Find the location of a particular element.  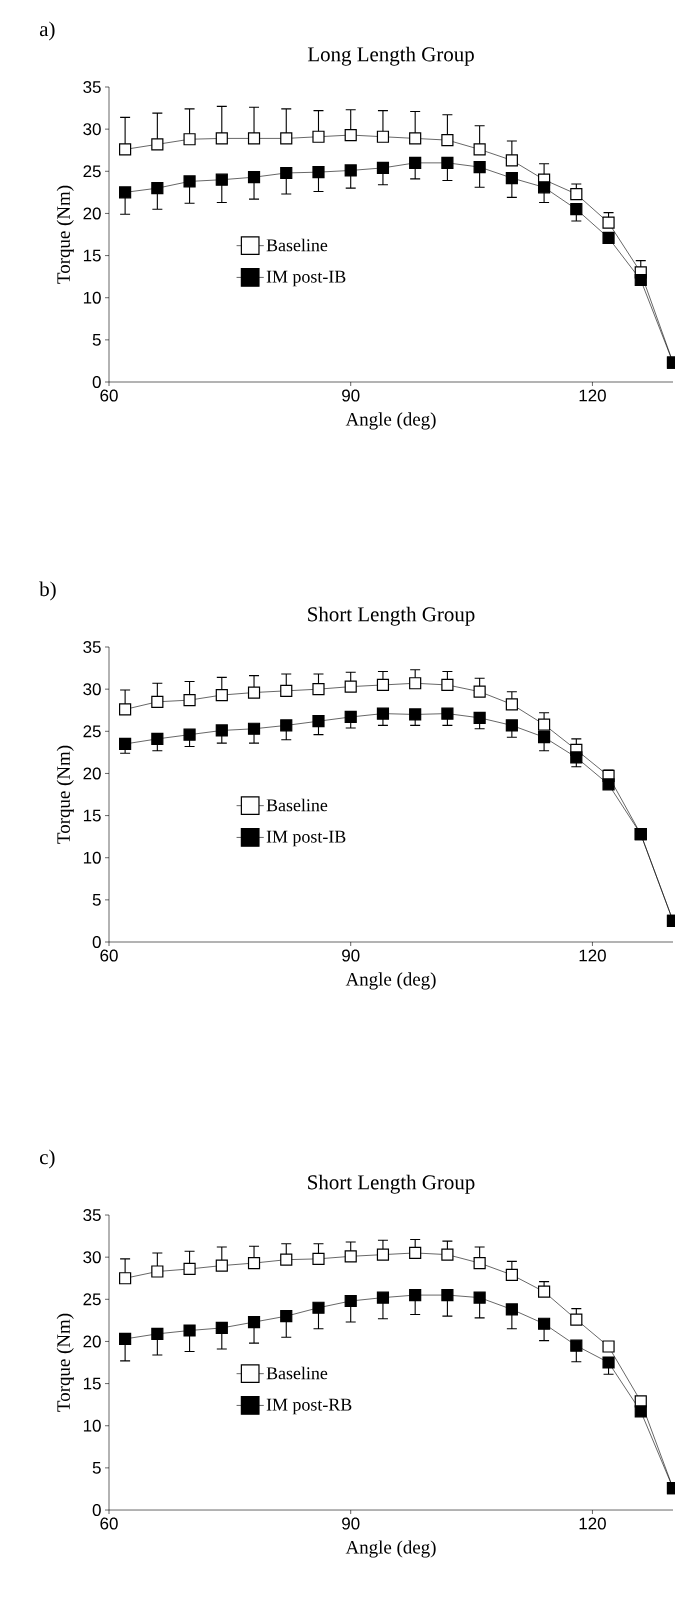

text: a) is located at coordinates (47, 31).